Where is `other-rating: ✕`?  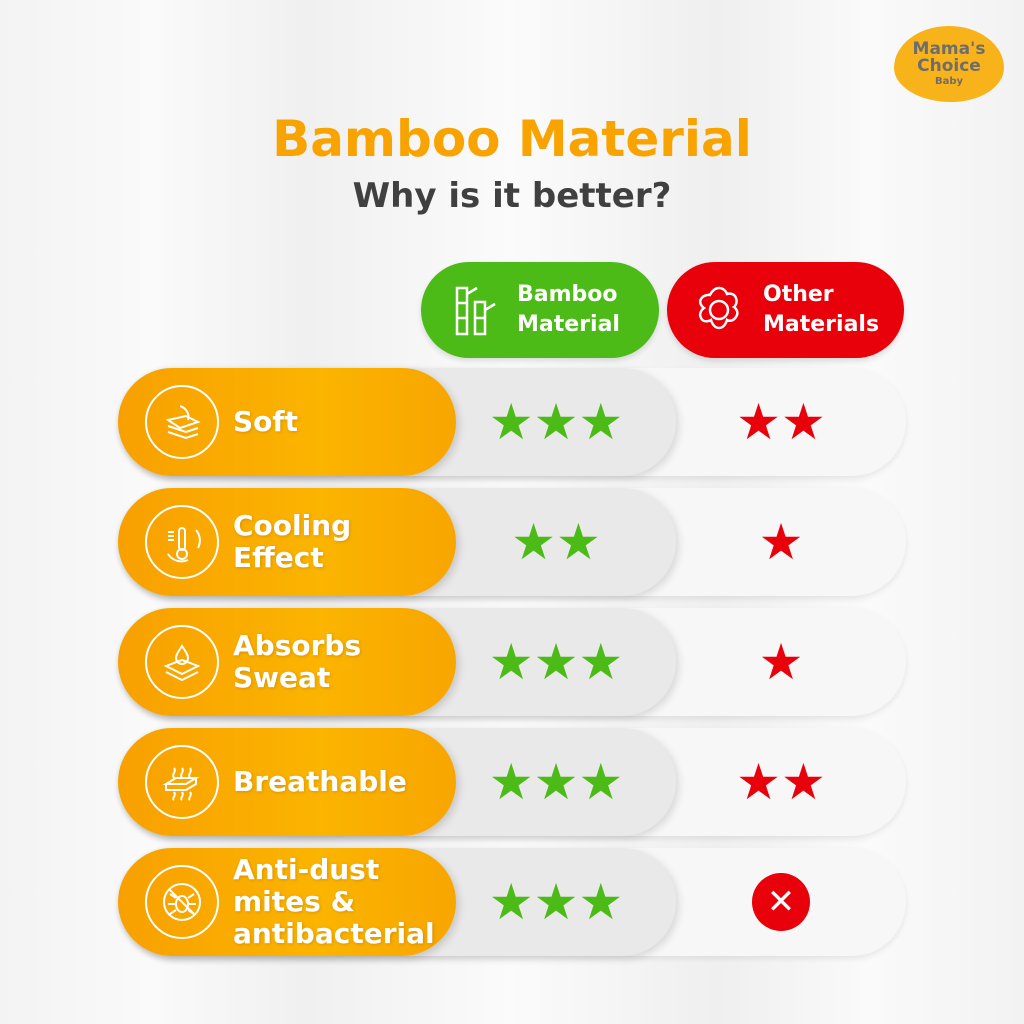 other-rating: ✕ is located at coordinates (781, 902).